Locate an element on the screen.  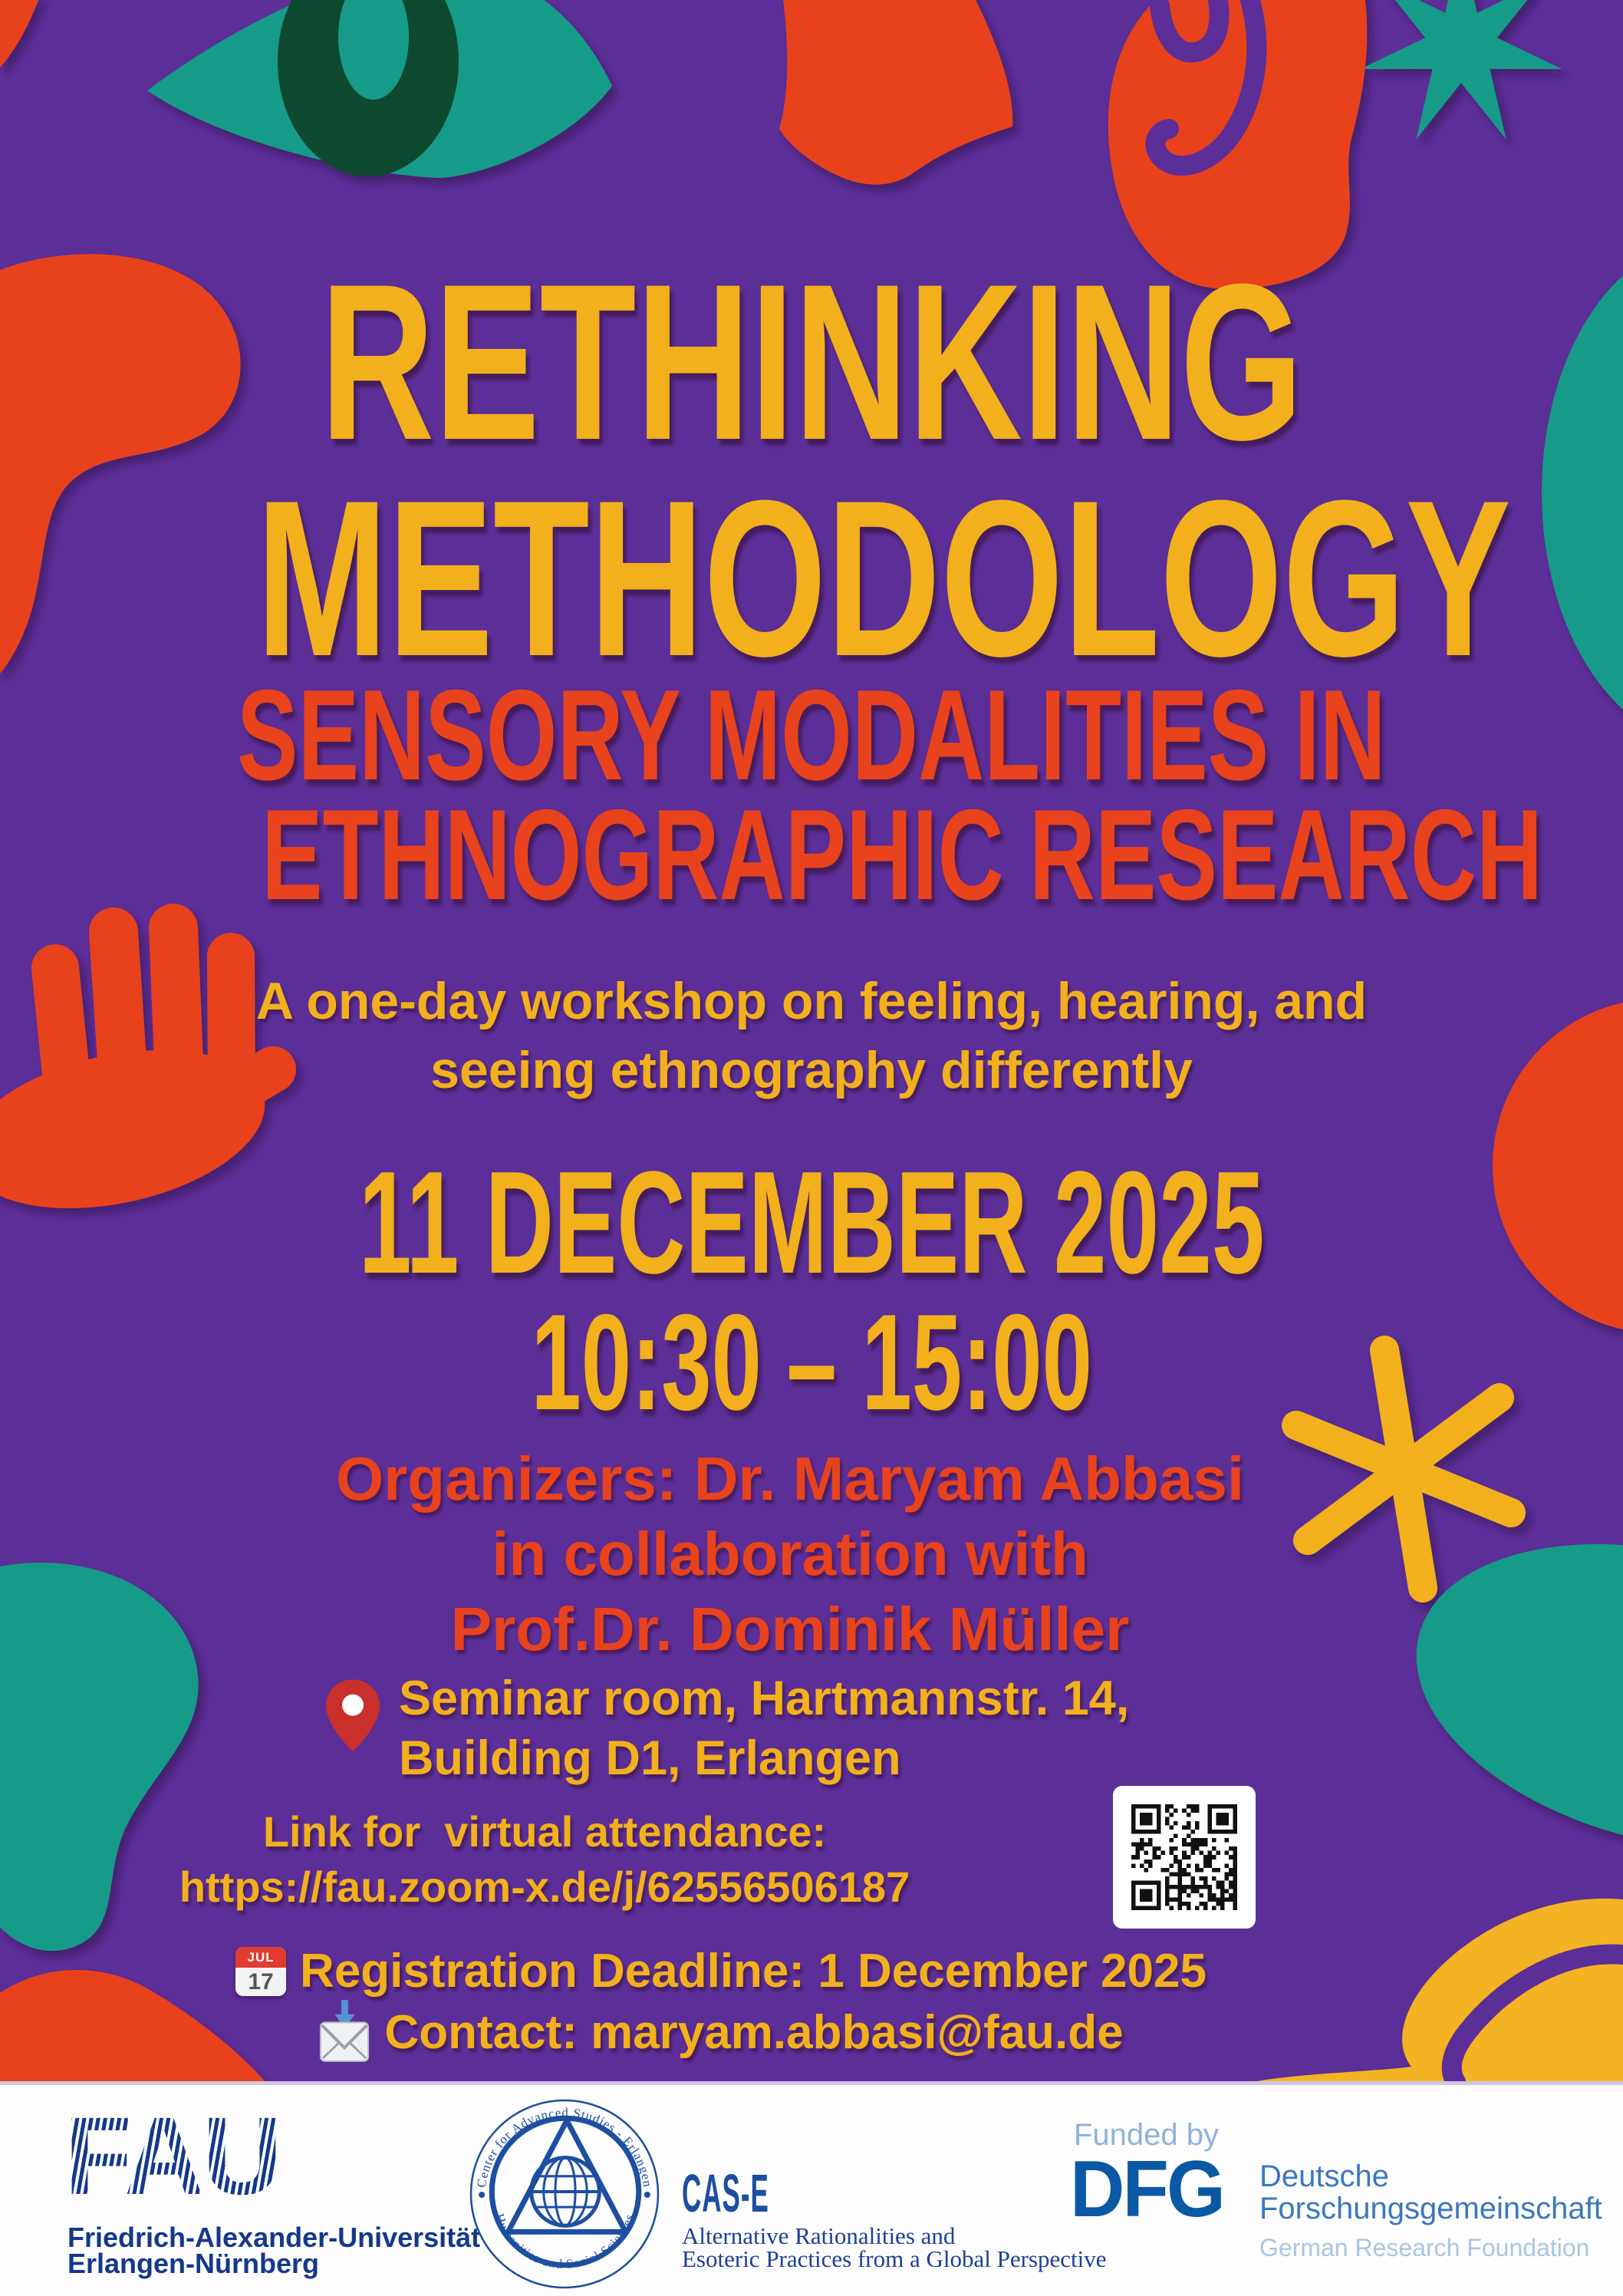
ear-icon is located at coordinates (1238, 144).